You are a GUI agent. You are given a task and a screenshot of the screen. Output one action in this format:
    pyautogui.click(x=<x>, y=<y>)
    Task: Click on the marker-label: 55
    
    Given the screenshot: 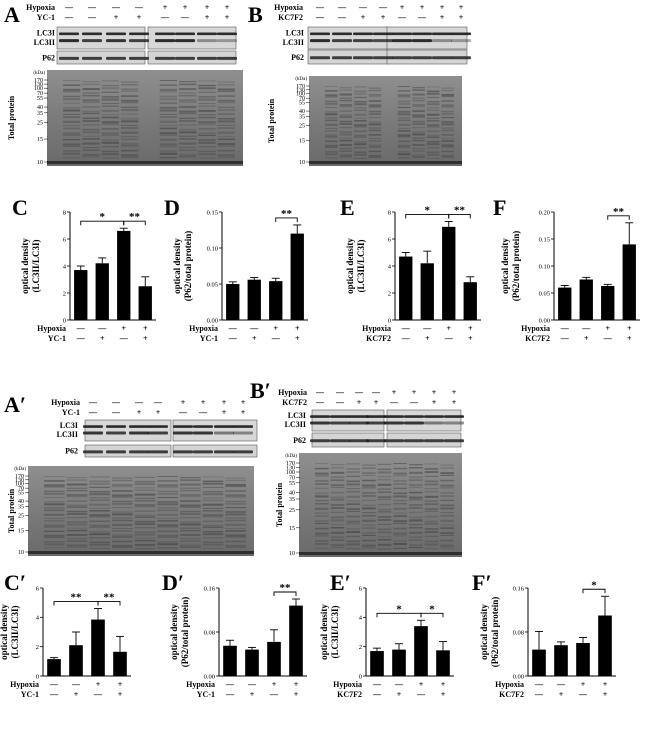 What is the action you would take?
    pyautogui.click(x=40, y=99)
    